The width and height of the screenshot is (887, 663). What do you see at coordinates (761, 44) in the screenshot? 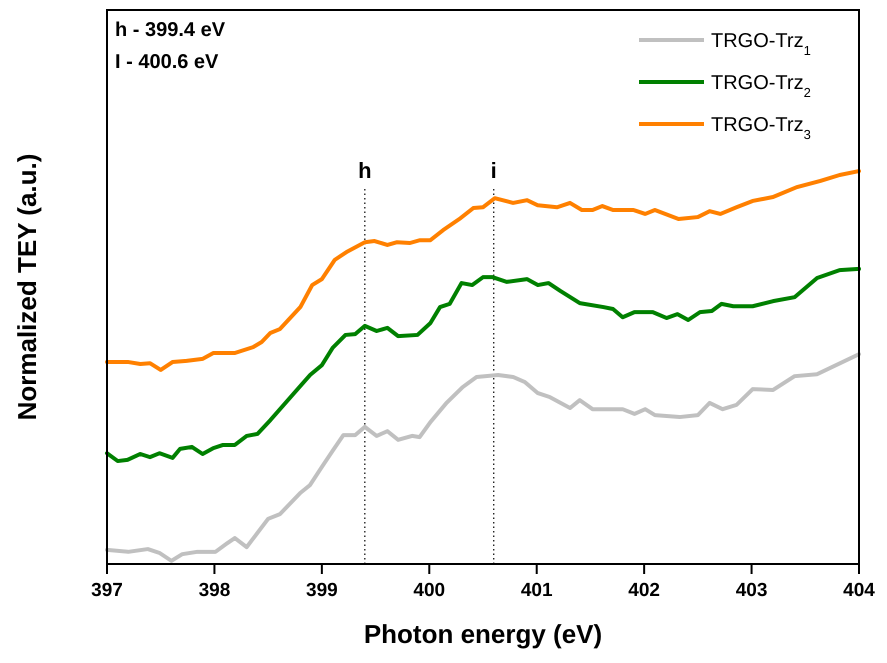
I see `legend-label: TRGO-Trz$_{1}$` at bounding box center [761, 44].